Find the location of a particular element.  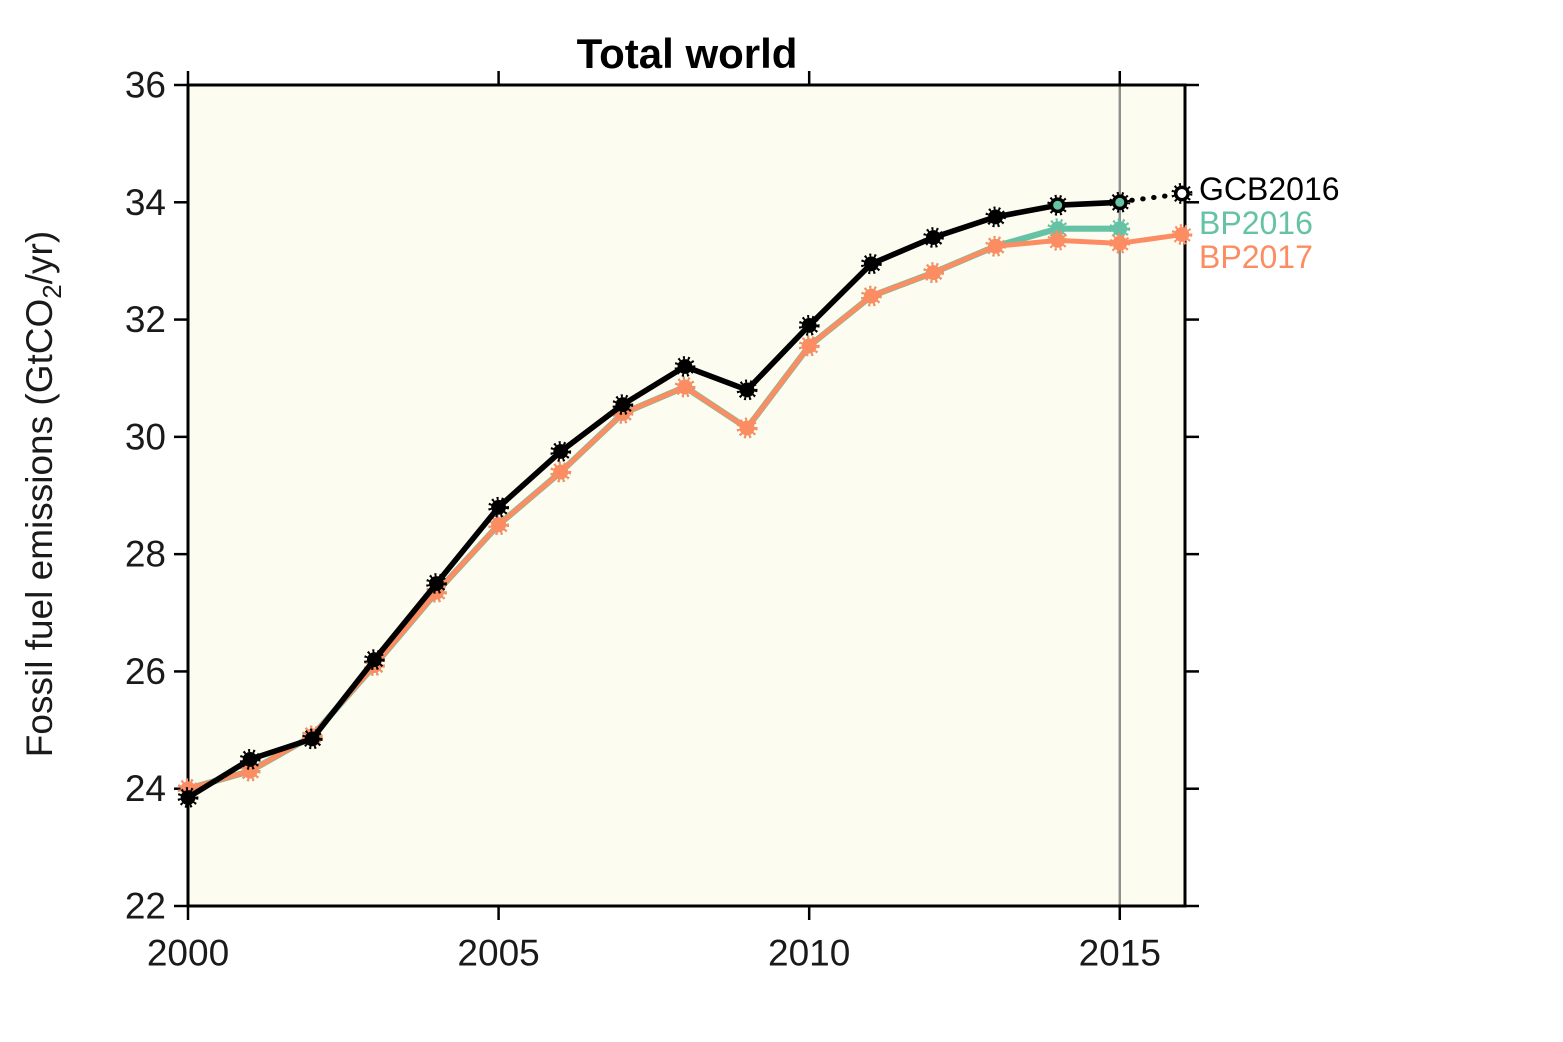

y-tick-label: 36 is located at coordinates (145, 85).